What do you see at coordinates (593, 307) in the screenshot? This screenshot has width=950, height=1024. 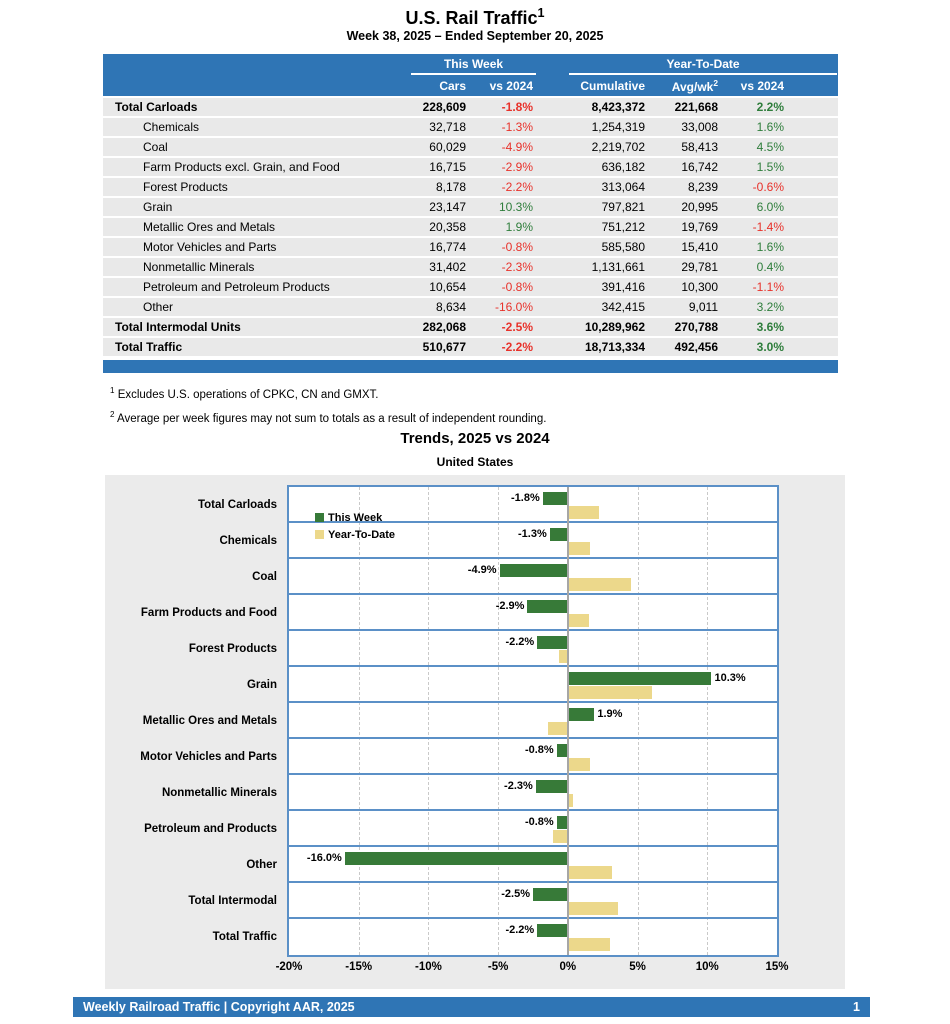 I see `cumulative-value: 342,415` at bounding box center [593, 307].